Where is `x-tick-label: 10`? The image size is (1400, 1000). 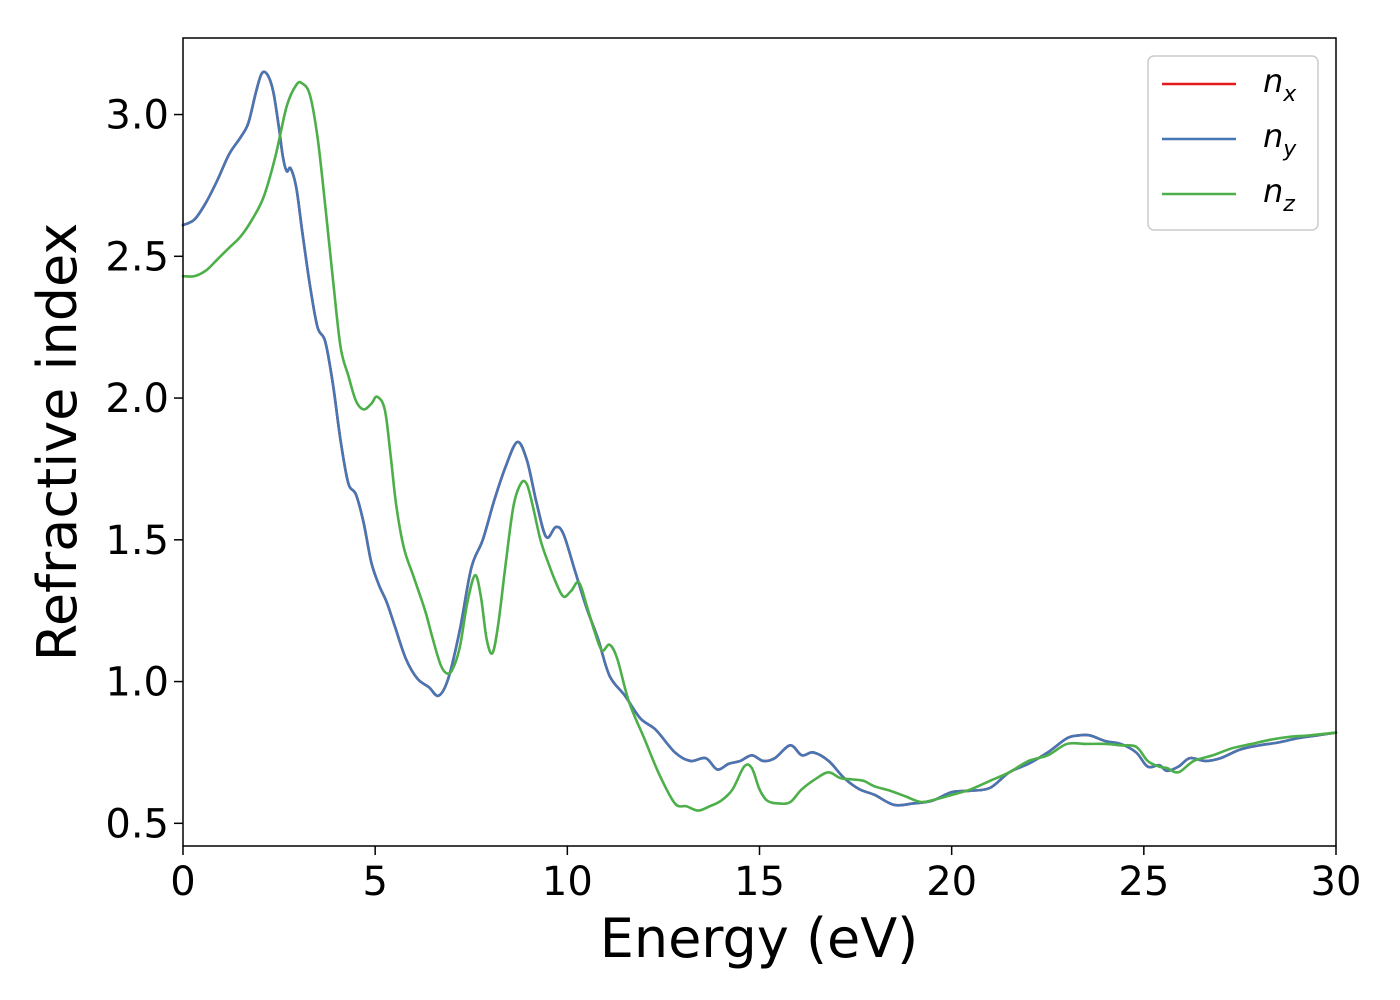 x-tick-label: 10 is located at coordinates (567, 882).